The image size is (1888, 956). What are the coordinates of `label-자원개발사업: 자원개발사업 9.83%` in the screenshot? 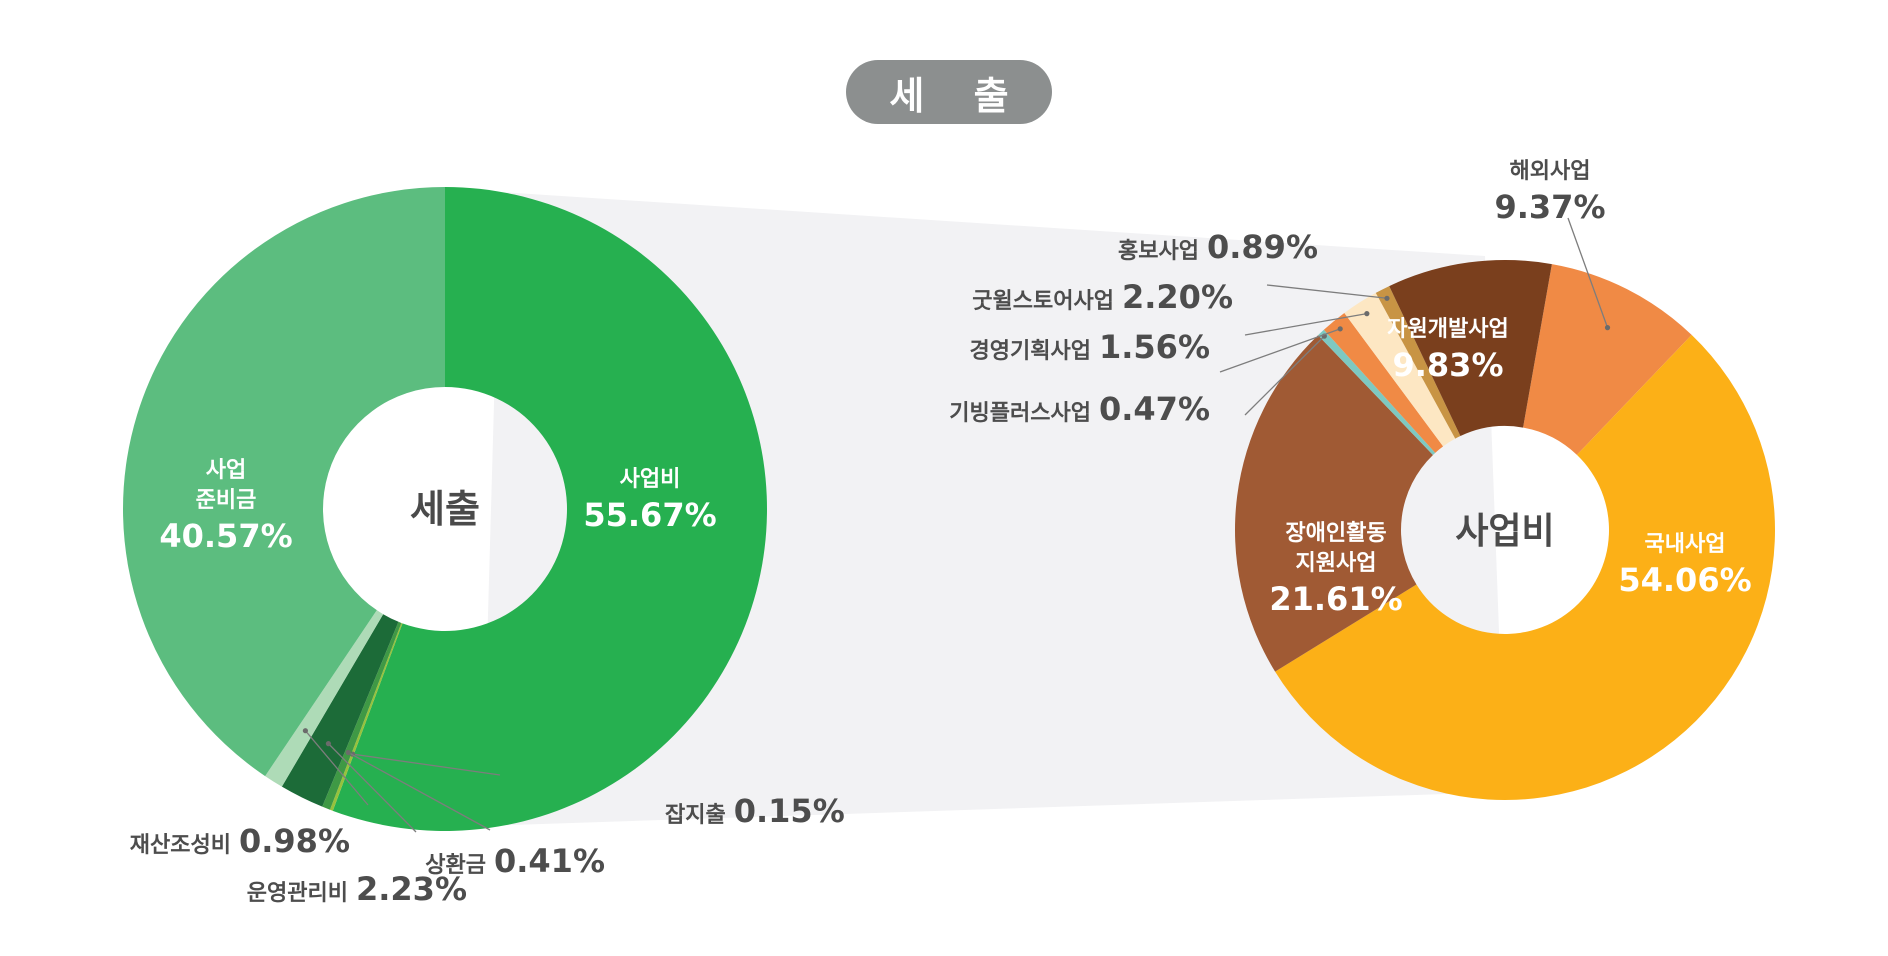 It's located at (1447, 350).